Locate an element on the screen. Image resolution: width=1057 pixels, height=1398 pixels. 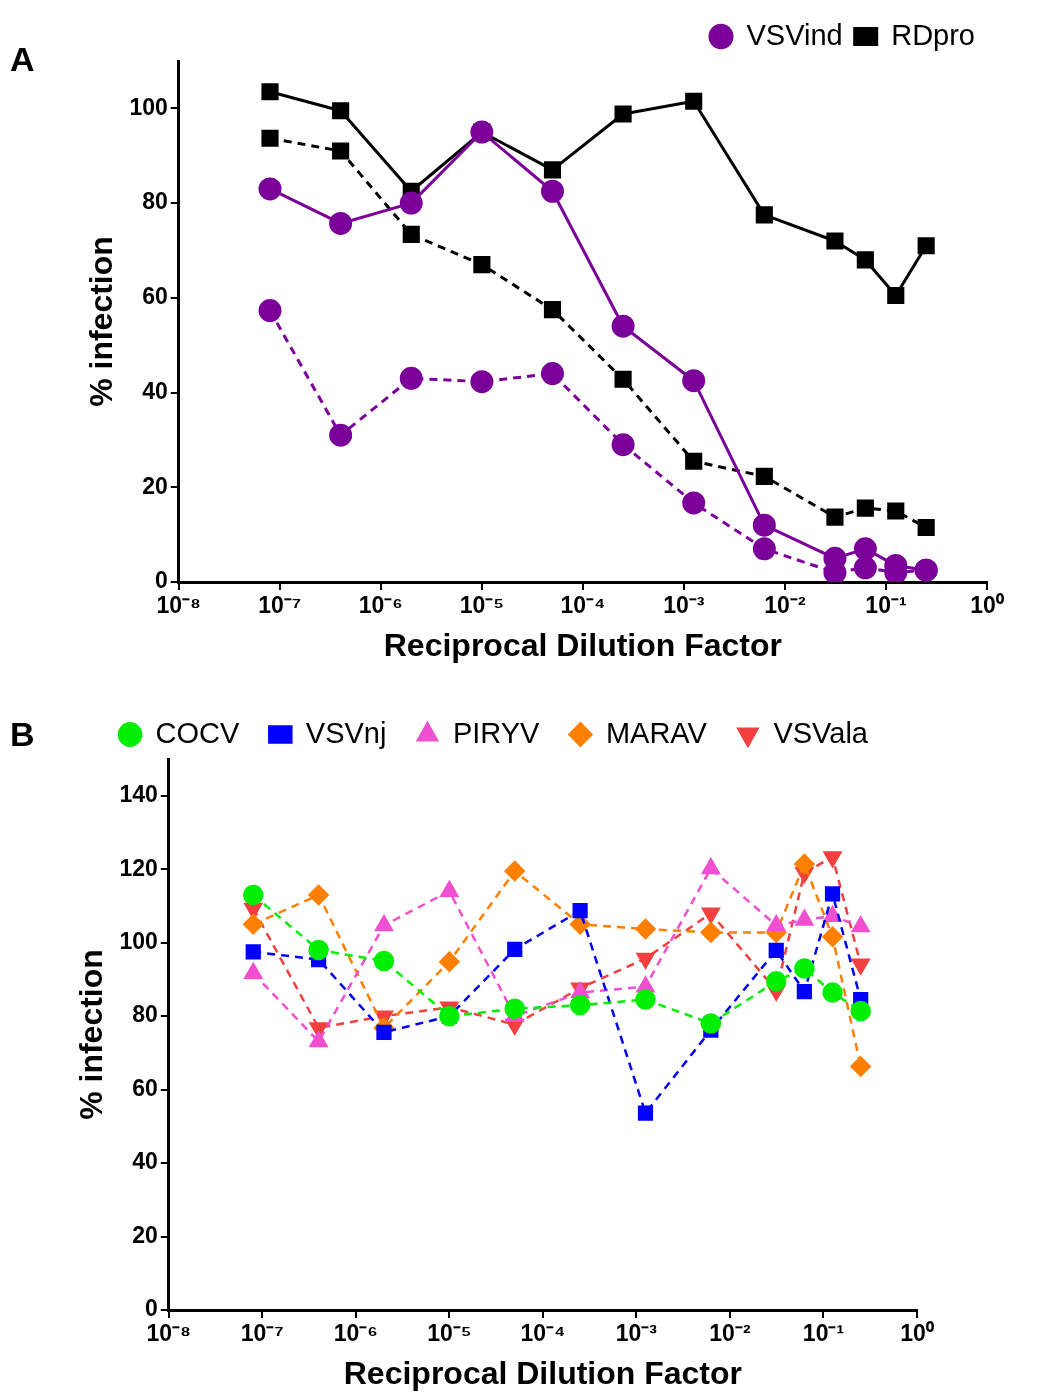
text: B is located at coordinates (22, 734).